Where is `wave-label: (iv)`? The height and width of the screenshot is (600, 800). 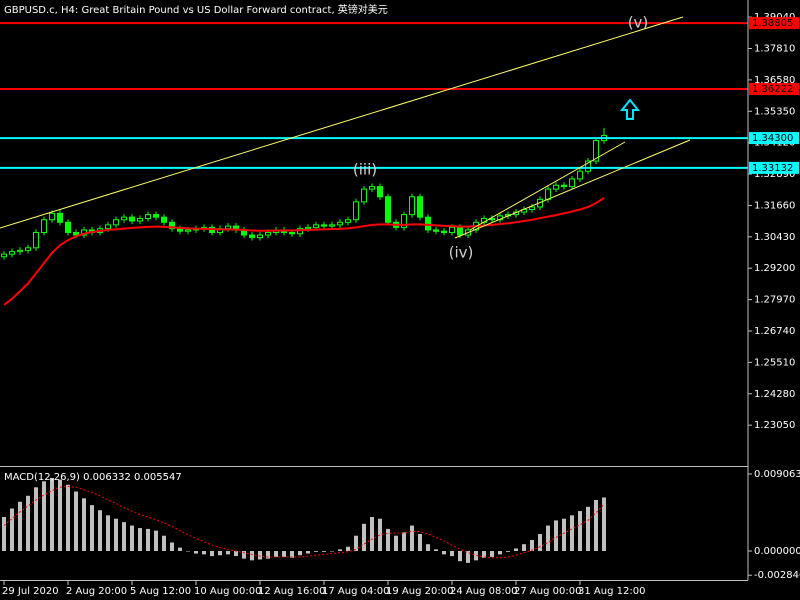 wave-label: (iv) is located at coordinates (461, 253).